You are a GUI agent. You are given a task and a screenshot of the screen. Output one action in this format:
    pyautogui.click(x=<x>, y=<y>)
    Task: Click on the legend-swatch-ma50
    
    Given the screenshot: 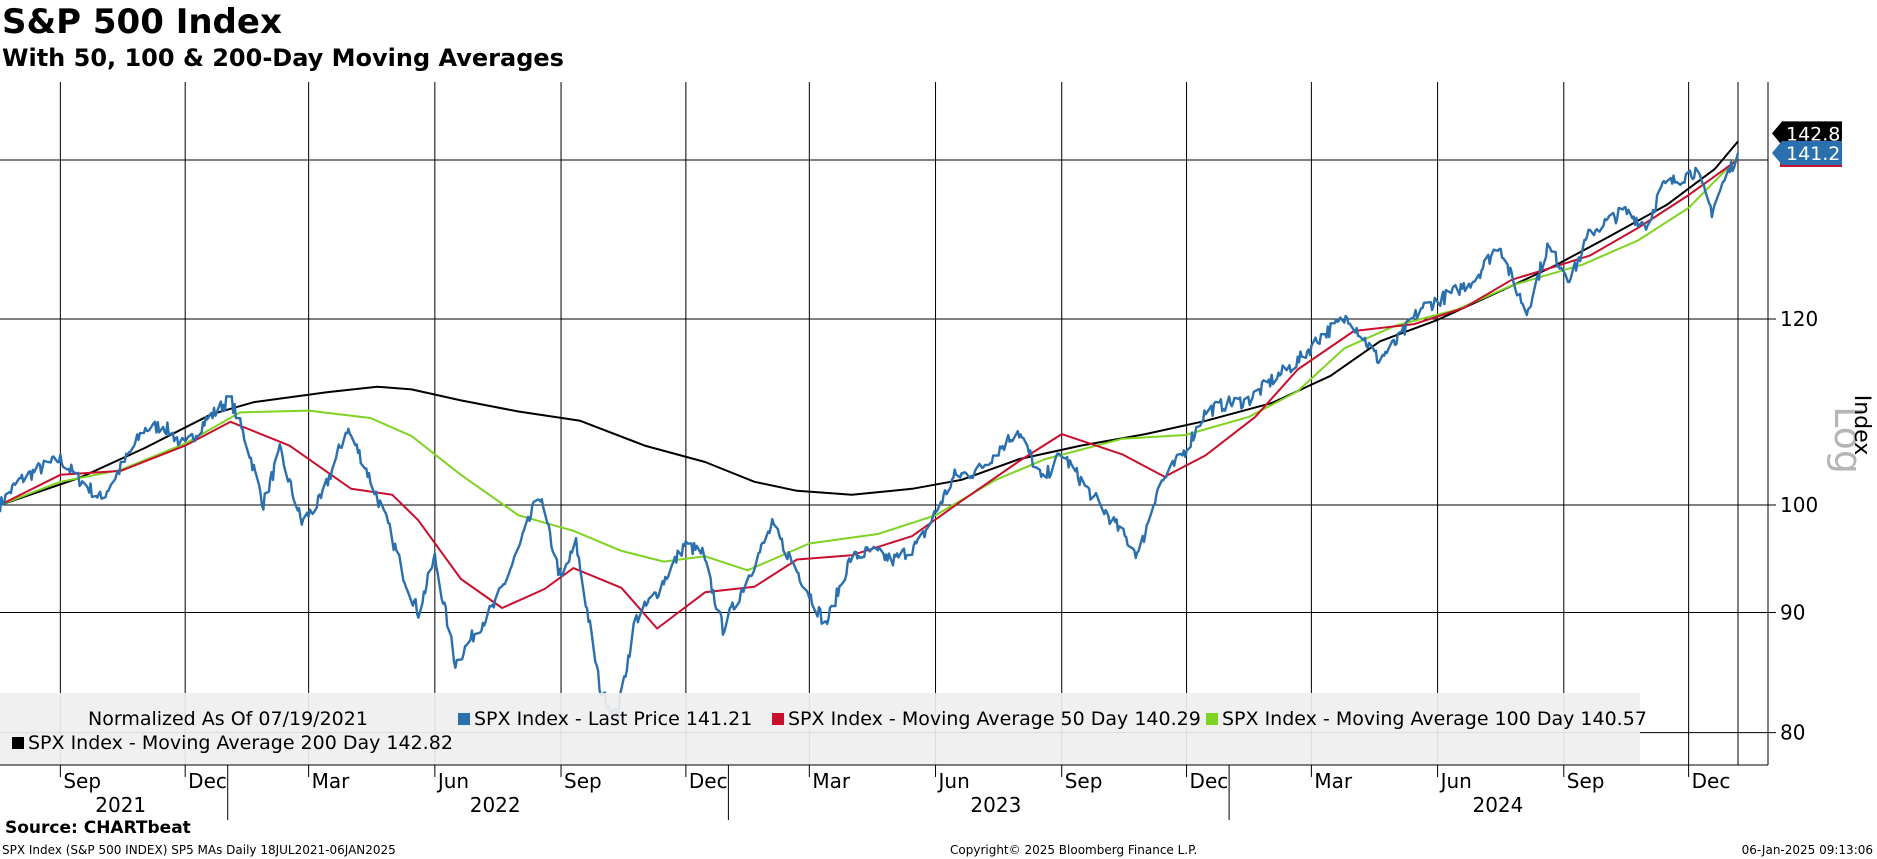 What is the action you would take?
    pyautogui.click(x=778, y=719)
    